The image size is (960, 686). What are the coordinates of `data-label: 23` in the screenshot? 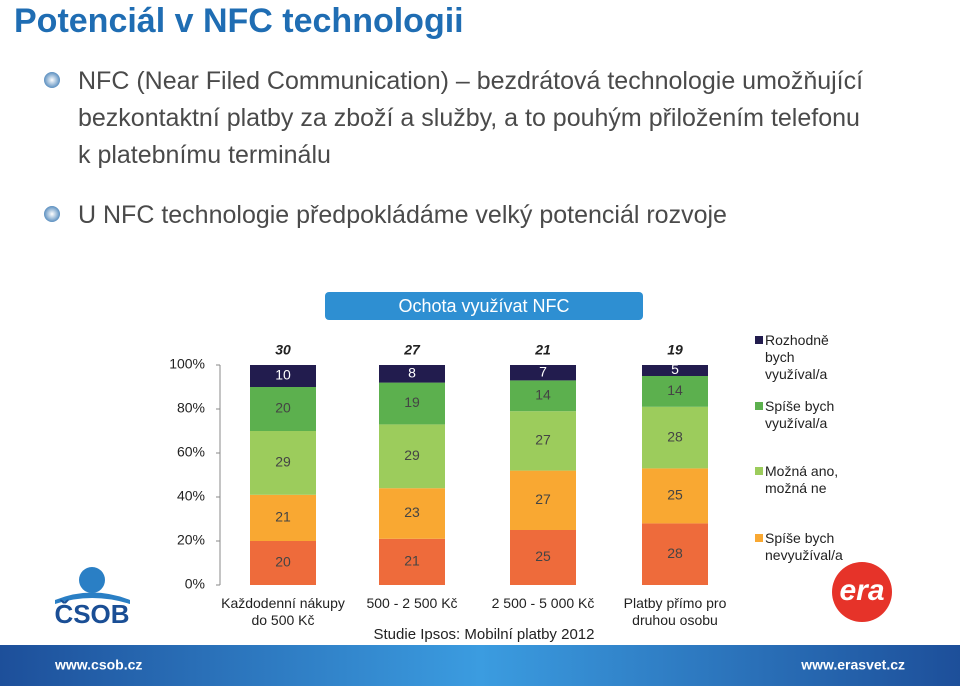 It's located at (412, 512).